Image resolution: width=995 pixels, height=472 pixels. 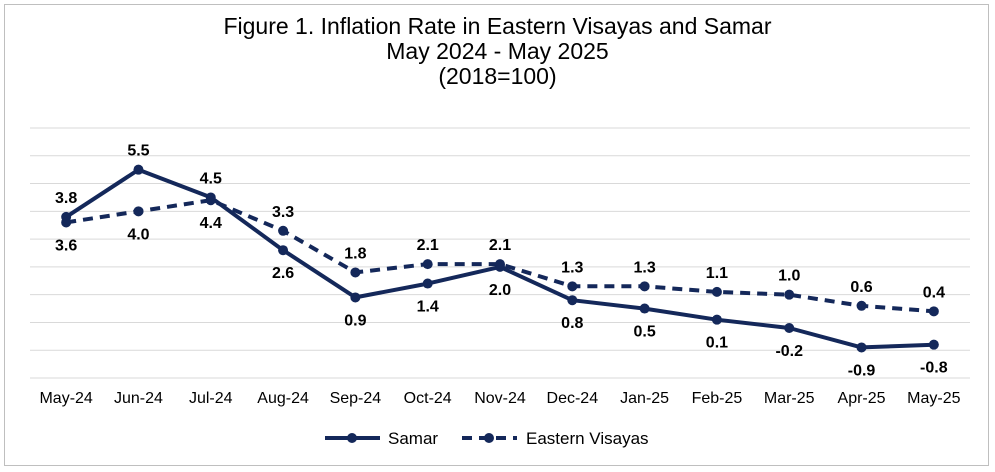 I want to click on chart-subtitle: May 2024 - May 2025, so click(x=497, y=51).